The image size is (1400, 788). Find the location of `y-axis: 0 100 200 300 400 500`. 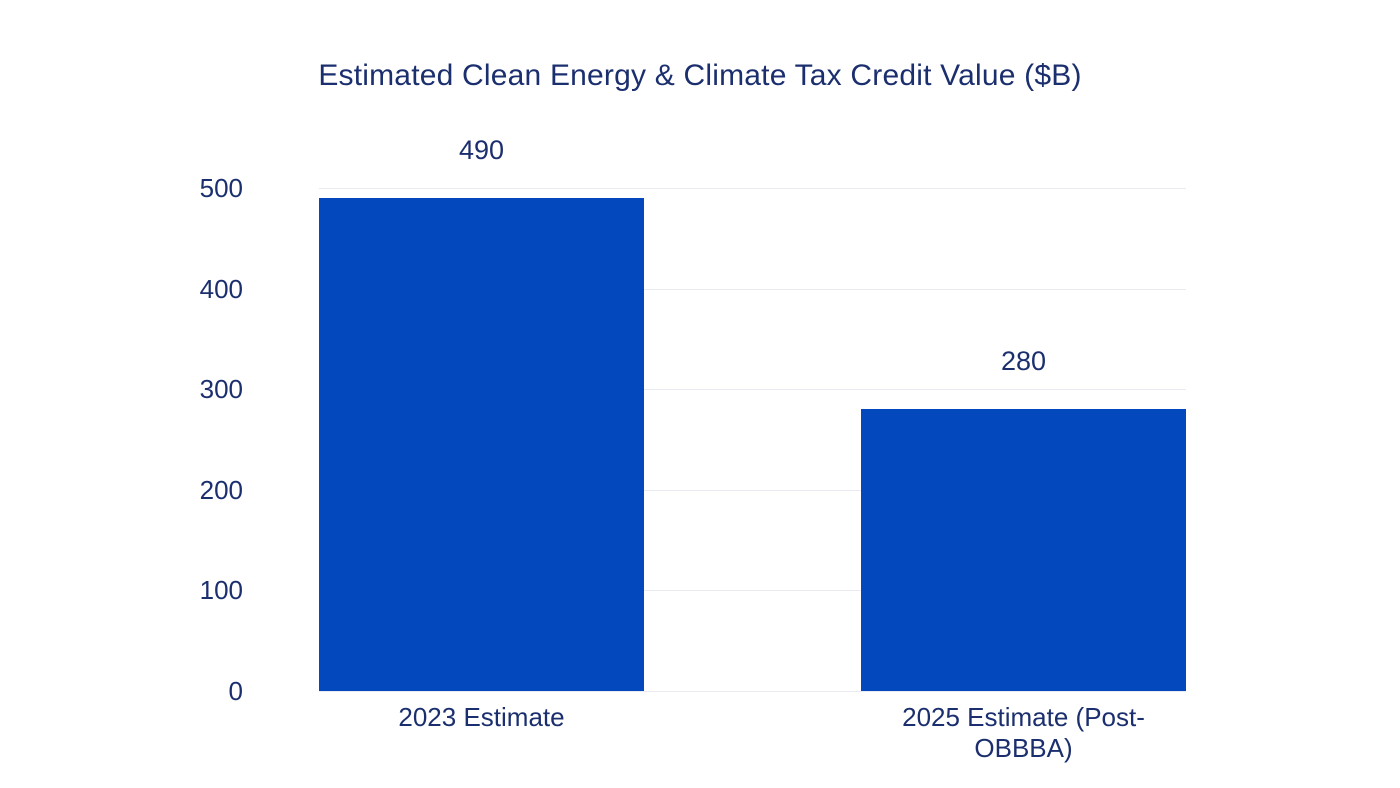

y-axis: 0 100 200 300 400 500 is located at coordinates (121, 439).